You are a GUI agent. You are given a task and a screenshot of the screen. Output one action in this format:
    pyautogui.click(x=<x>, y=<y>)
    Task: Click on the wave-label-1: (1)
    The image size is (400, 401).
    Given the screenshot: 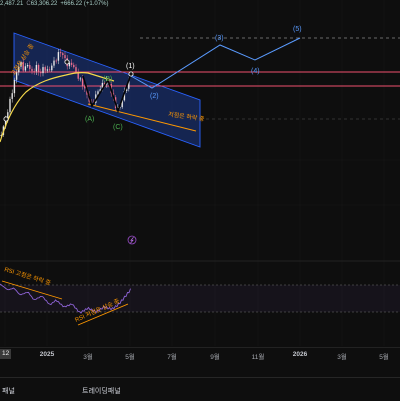 What is the action you would take?
    pyautogui.click(x=130, y=66)
    